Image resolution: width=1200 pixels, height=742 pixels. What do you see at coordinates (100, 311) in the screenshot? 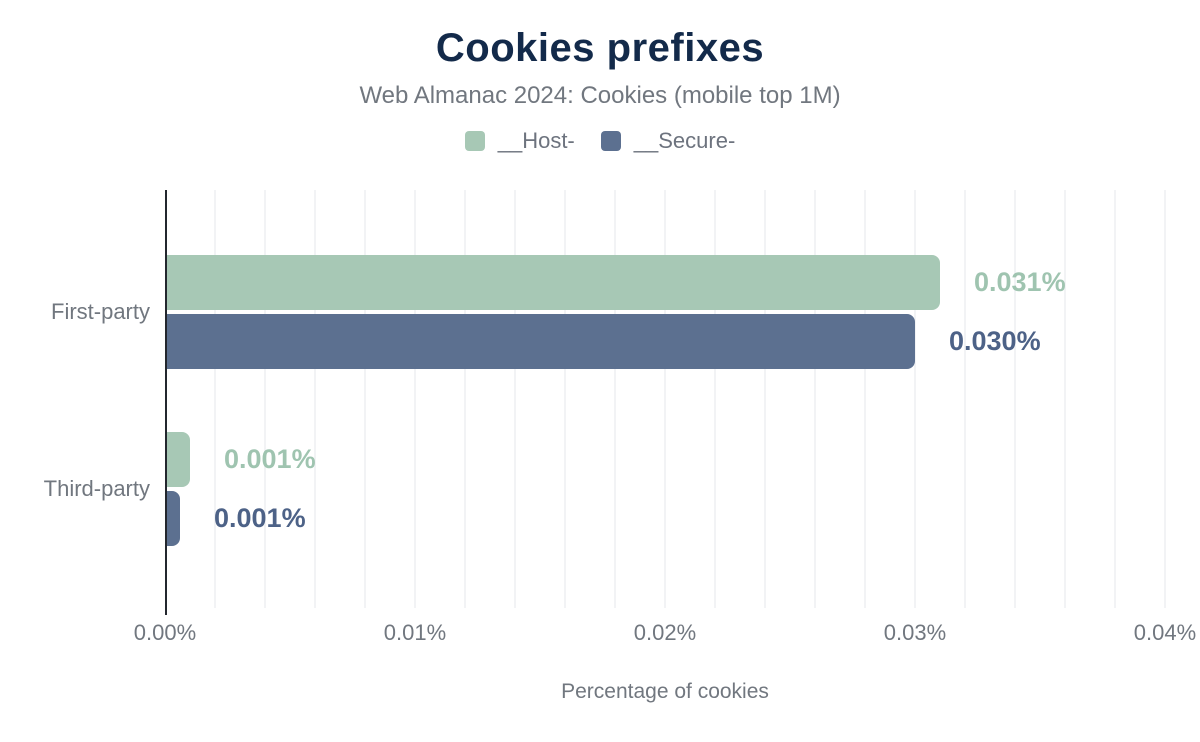
I see `category-label-firstparty: First-party` at bounding box center [100, 311].